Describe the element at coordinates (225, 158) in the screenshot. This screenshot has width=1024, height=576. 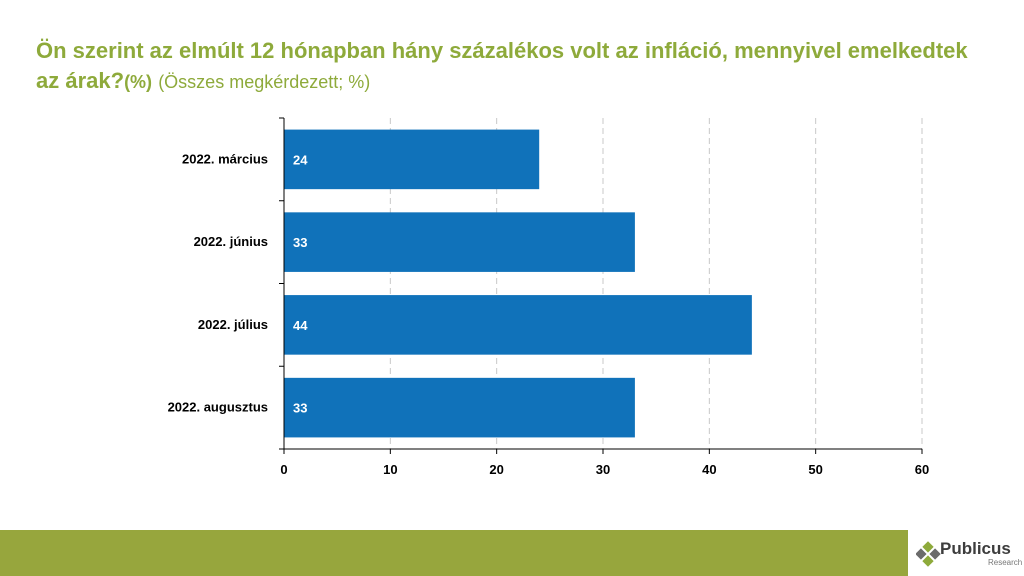
I see `category-label: 2022. március` at that location.